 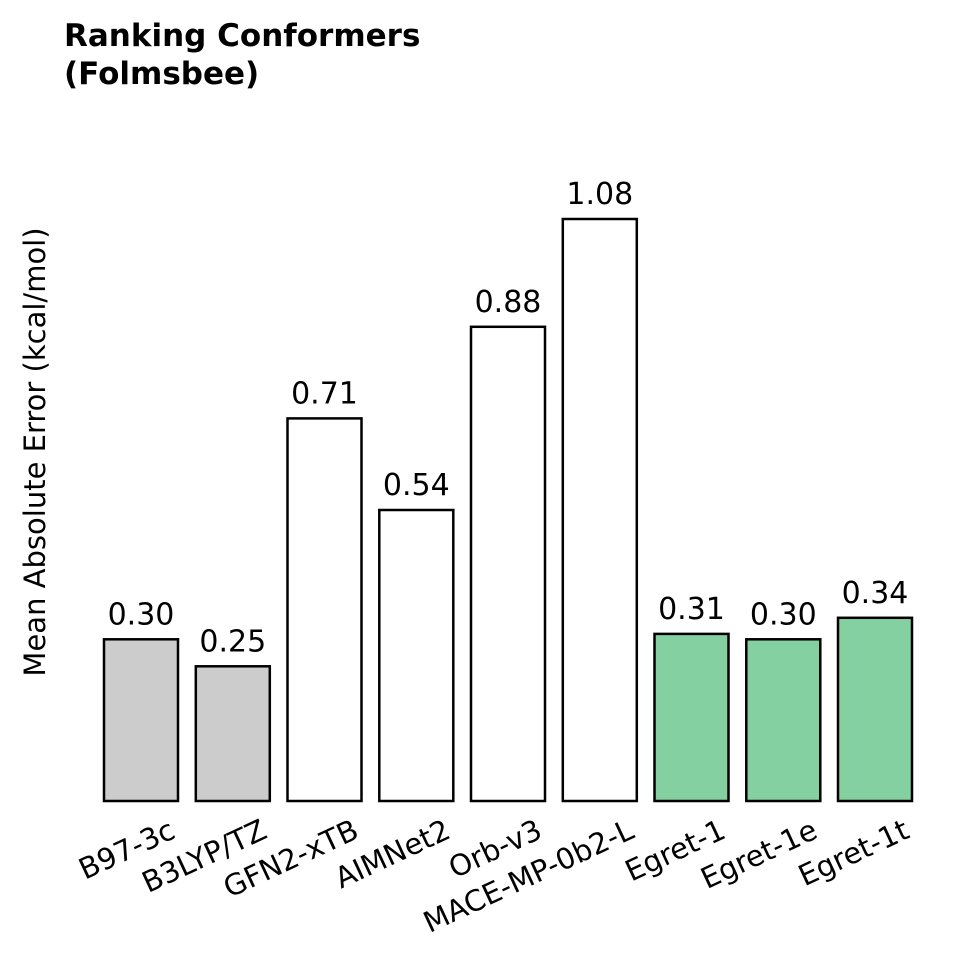 What do you see at coordinates (508, 302) in the screenshot?
I see `value-label-4: 0.88` at bounding box center [508, 302].